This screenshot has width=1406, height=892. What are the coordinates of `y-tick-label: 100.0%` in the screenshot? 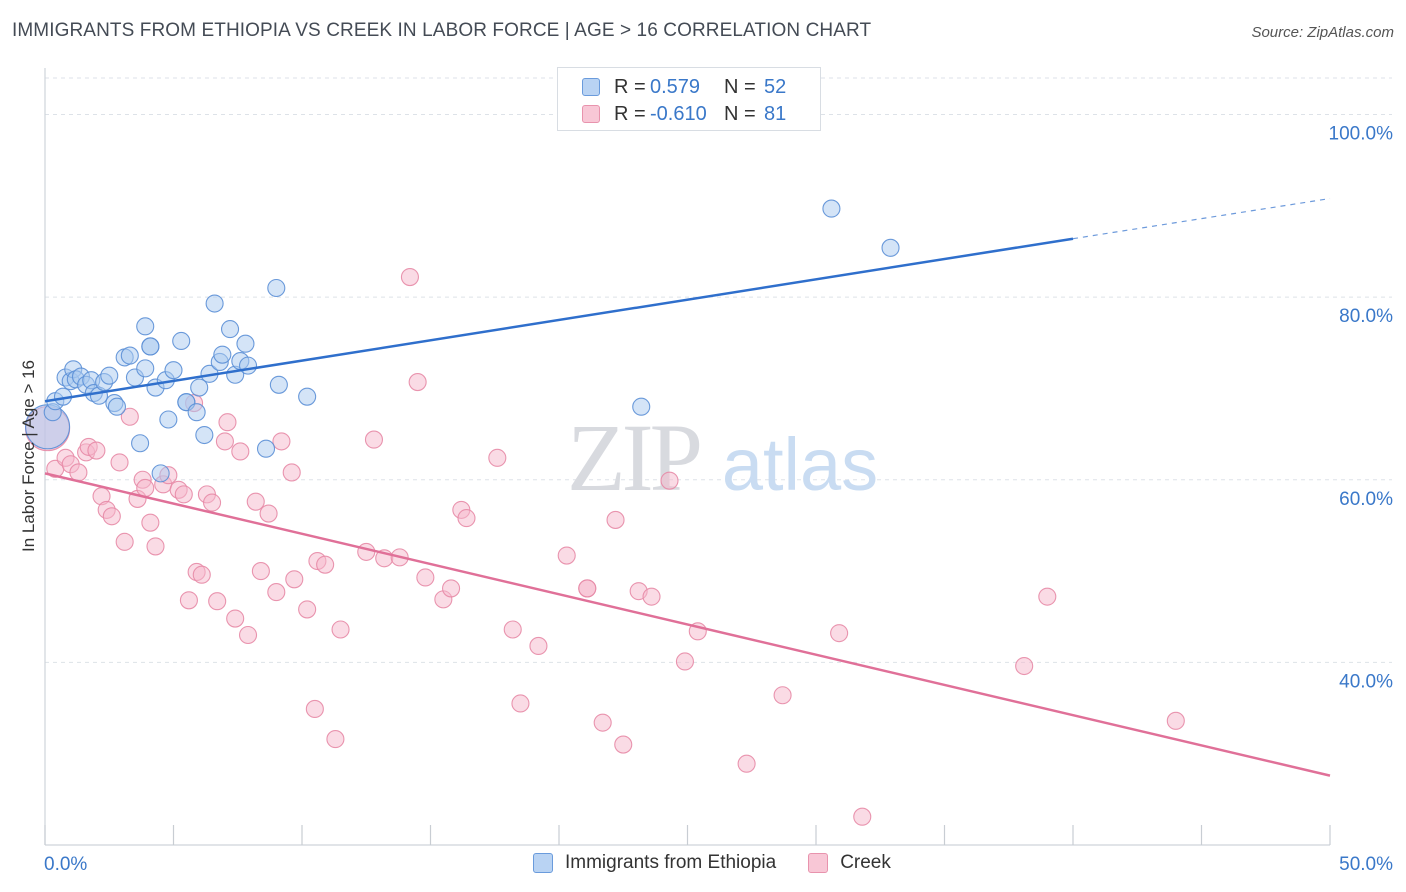 It's located at (1361, 134).